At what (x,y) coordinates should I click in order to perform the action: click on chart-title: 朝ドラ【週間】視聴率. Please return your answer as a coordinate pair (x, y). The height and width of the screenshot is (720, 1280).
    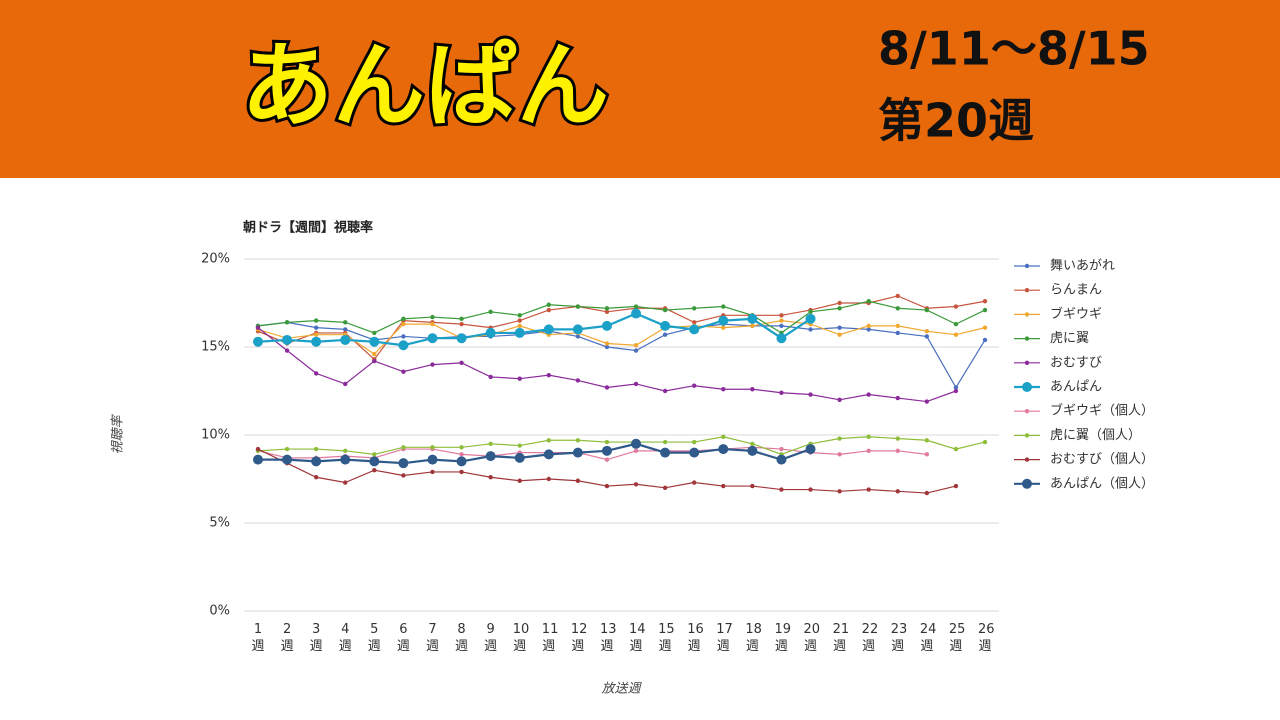
    Looking at the image, I should click on (308, 228).